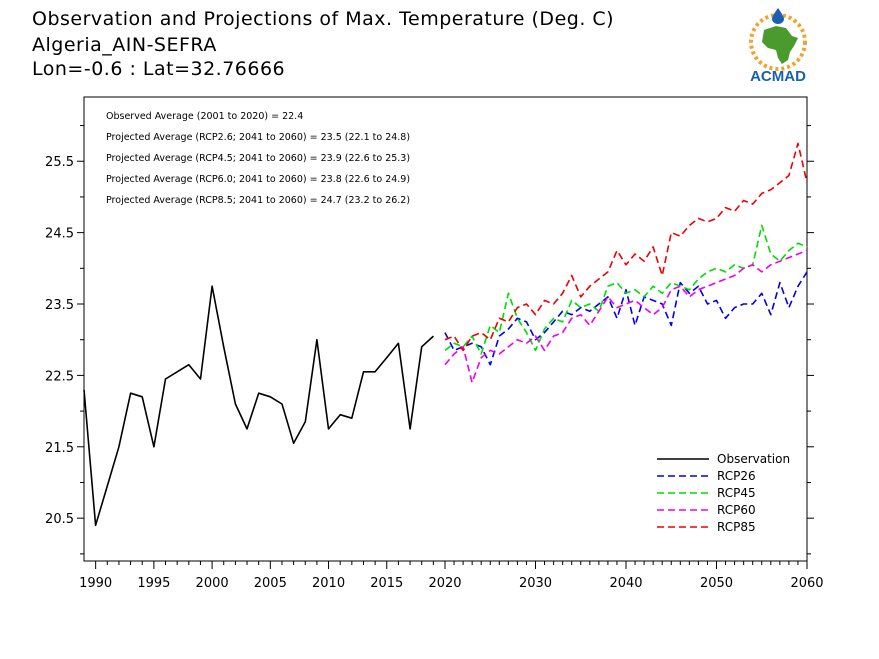  What do you see at coordinates (59, 234) in the screenshot?
I see `y-tick-label: 24.5` at bounding box center [59, 234].